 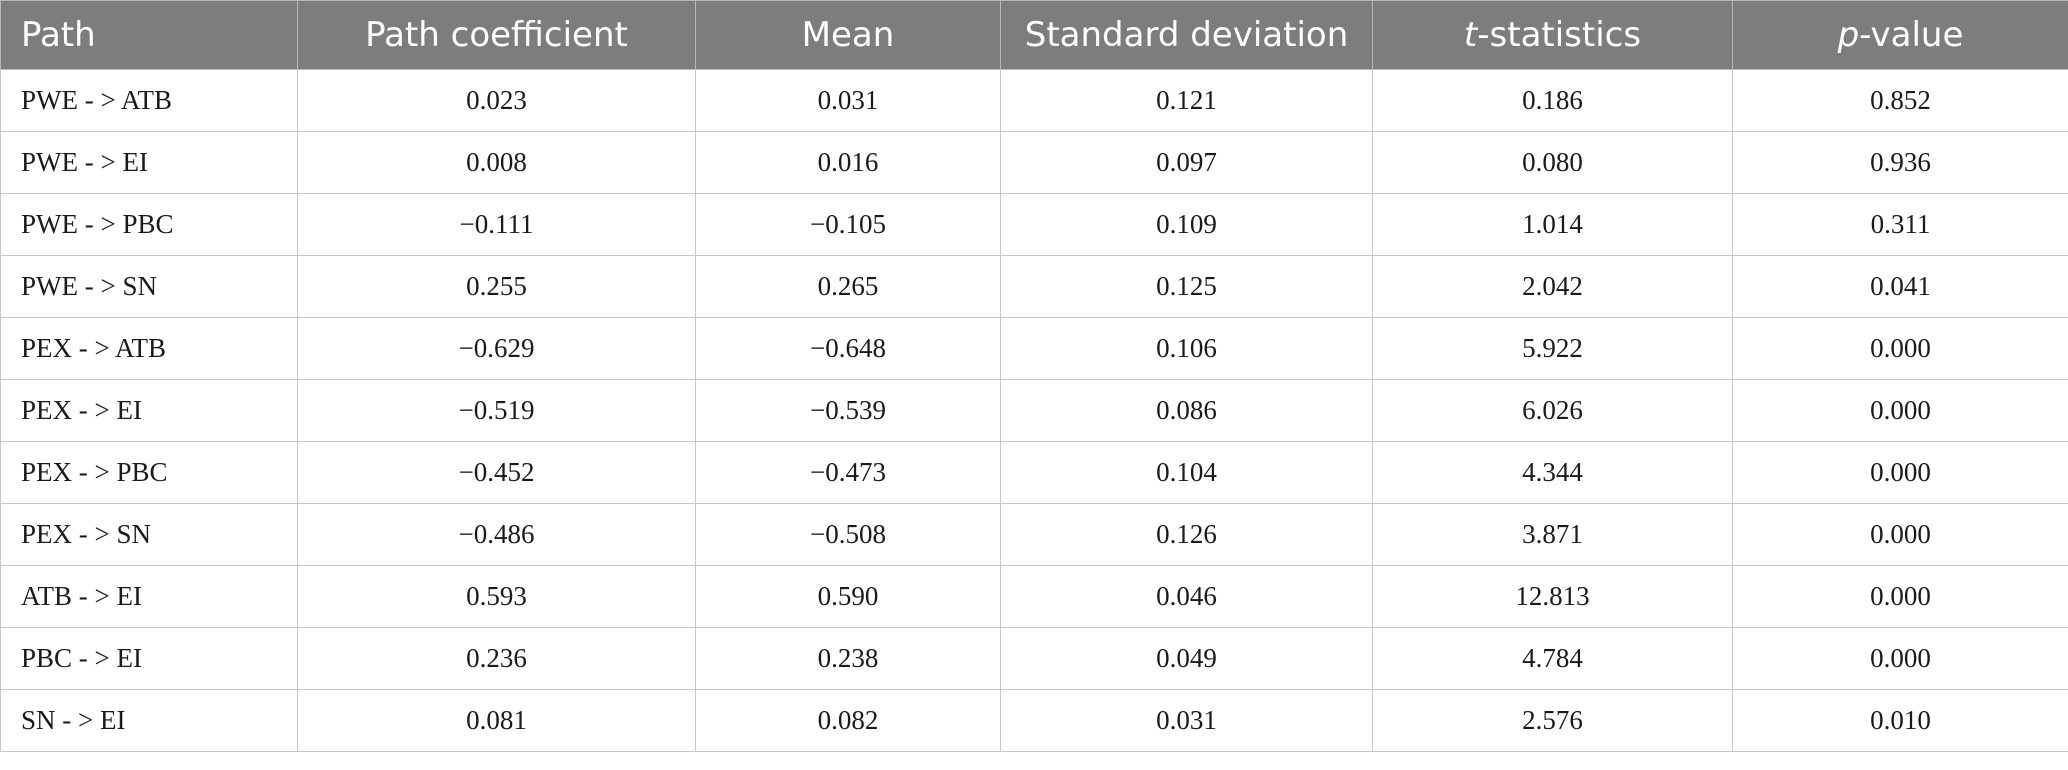 What do you see at coordinates (149, 100) in the screenshot?
I see `cell-path: PWE - > ATB` at bounding box center [149, 100].